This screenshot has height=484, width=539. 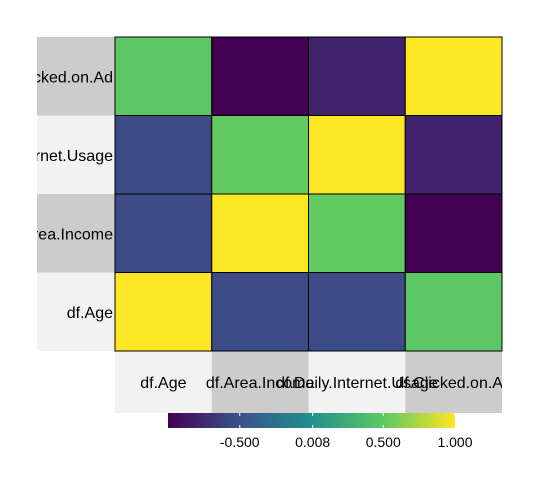 What do you see at coordinates (311, 420) in the screenshot?
I see `color-legend-bar` at bounding box center [311, 420].